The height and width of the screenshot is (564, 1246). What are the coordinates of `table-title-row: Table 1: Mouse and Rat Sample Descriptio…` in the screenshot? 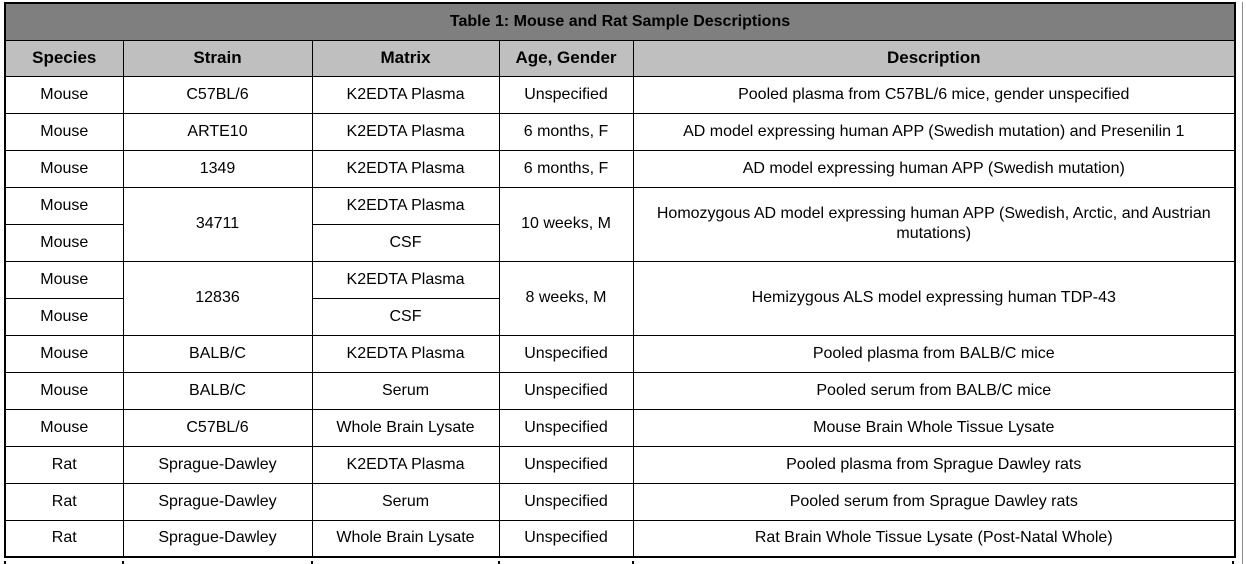 It's located at (620, 21).